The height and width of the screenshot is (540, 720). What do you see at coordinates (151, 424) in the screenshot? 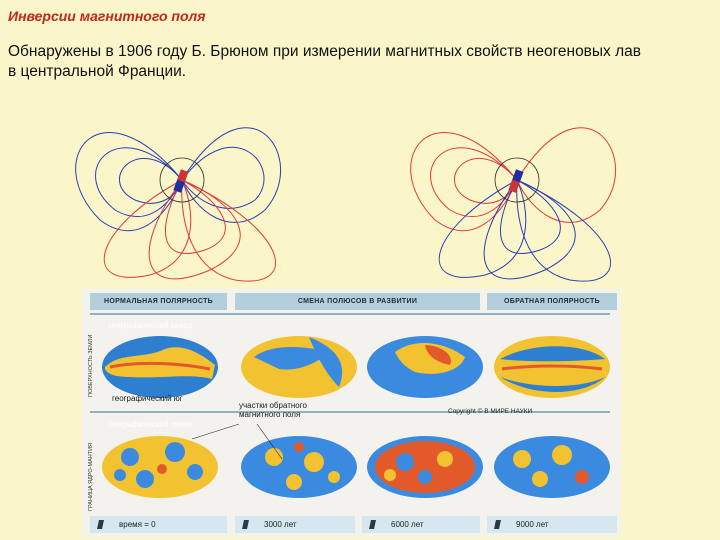
I see `label-geo-north-2: географический север` at bounding box center [151, 424].